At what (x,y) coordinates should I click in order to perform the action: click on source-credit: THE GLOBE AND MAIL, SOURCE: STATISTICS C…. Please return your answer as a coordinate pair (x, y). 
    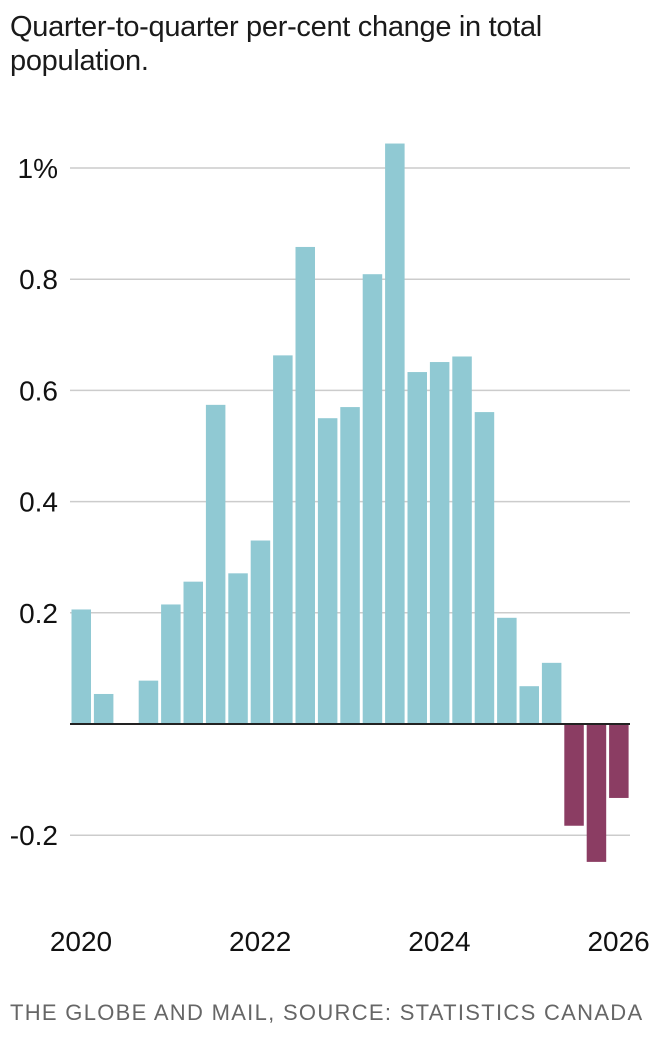
    Looking at the image, I should click on (327, 1012).